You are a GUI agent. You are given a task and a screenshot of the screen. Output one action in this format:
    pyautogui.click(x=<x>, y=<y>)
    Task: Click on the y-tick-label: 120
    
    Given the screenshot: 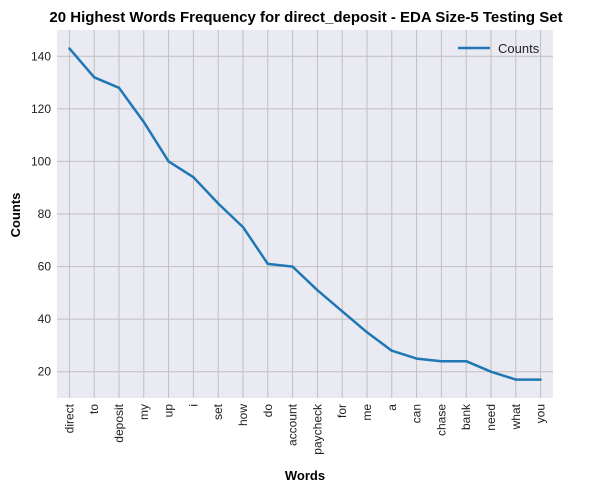 What is the action you would take?
    pyautogui.click(x=41, y=109)
    